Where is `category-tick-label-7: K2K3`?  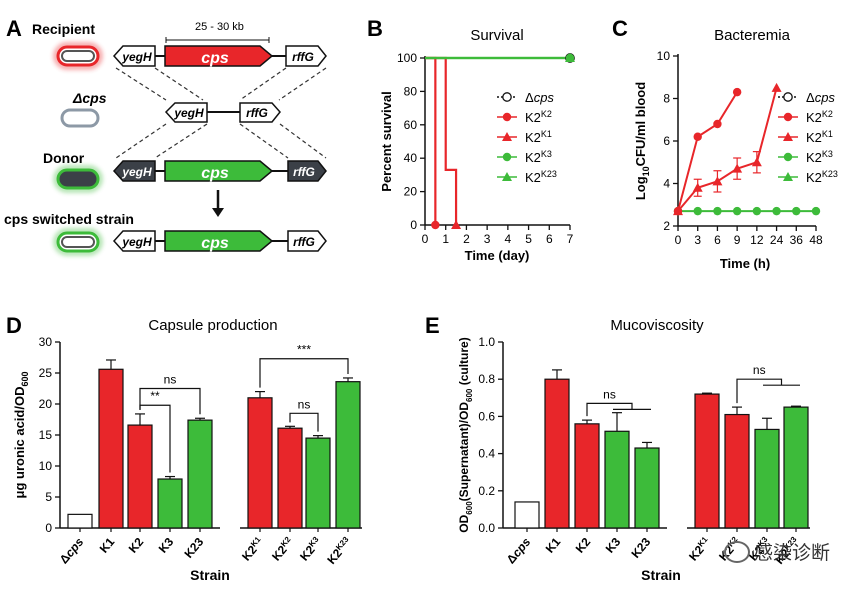 category-tick-label-7: K2K3 is located at coordinates (311, 549).